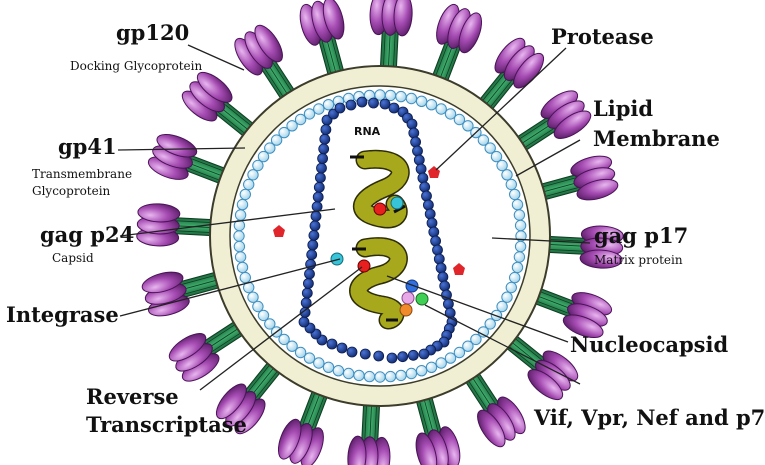 Image resolution: width=765 pixels, height=465 pixels. Describe the element at coordinates (379, 239) in the screenshot. I see `rna-strands` at that location.